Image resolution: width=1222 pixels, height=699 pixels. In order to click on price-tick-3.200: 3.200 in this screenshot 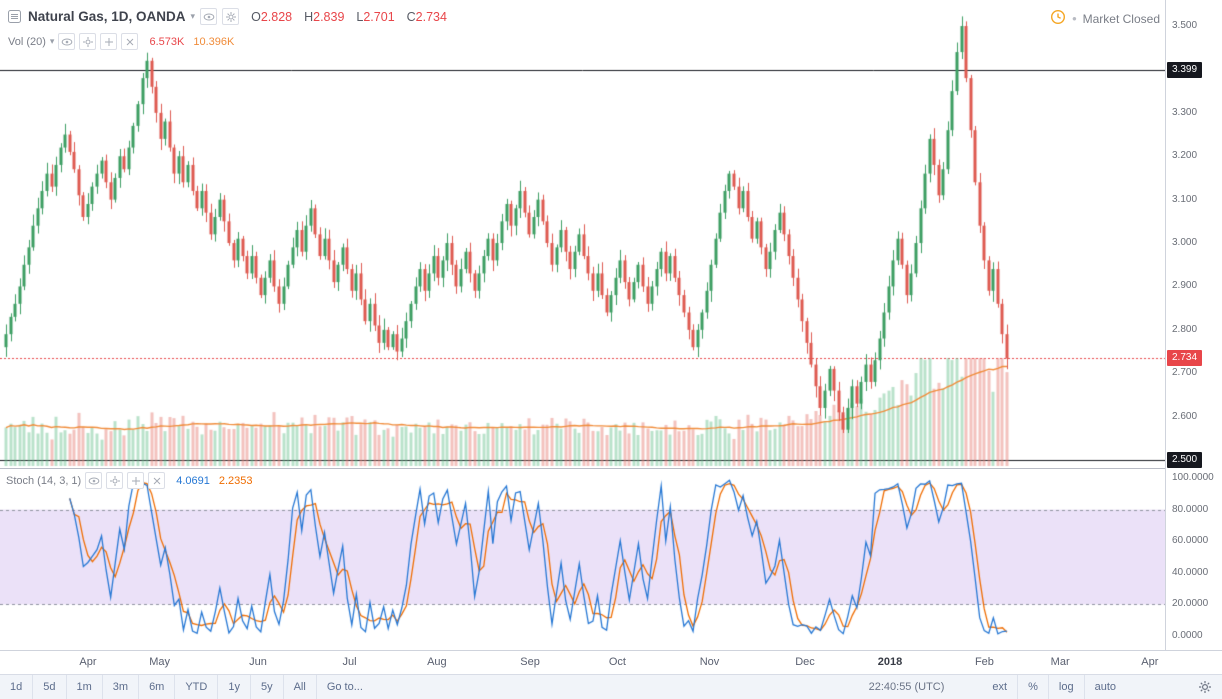, I will do `click(1185, 156)`.